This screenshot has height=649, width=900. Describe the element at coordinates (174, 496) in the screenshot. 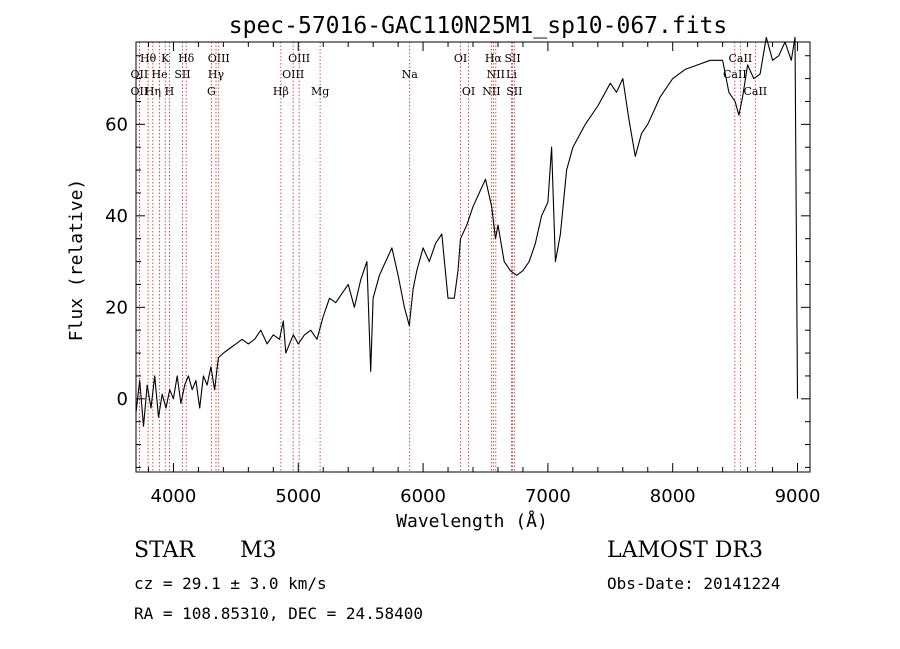

I see `x-tick-label-0: 4000` at that location.